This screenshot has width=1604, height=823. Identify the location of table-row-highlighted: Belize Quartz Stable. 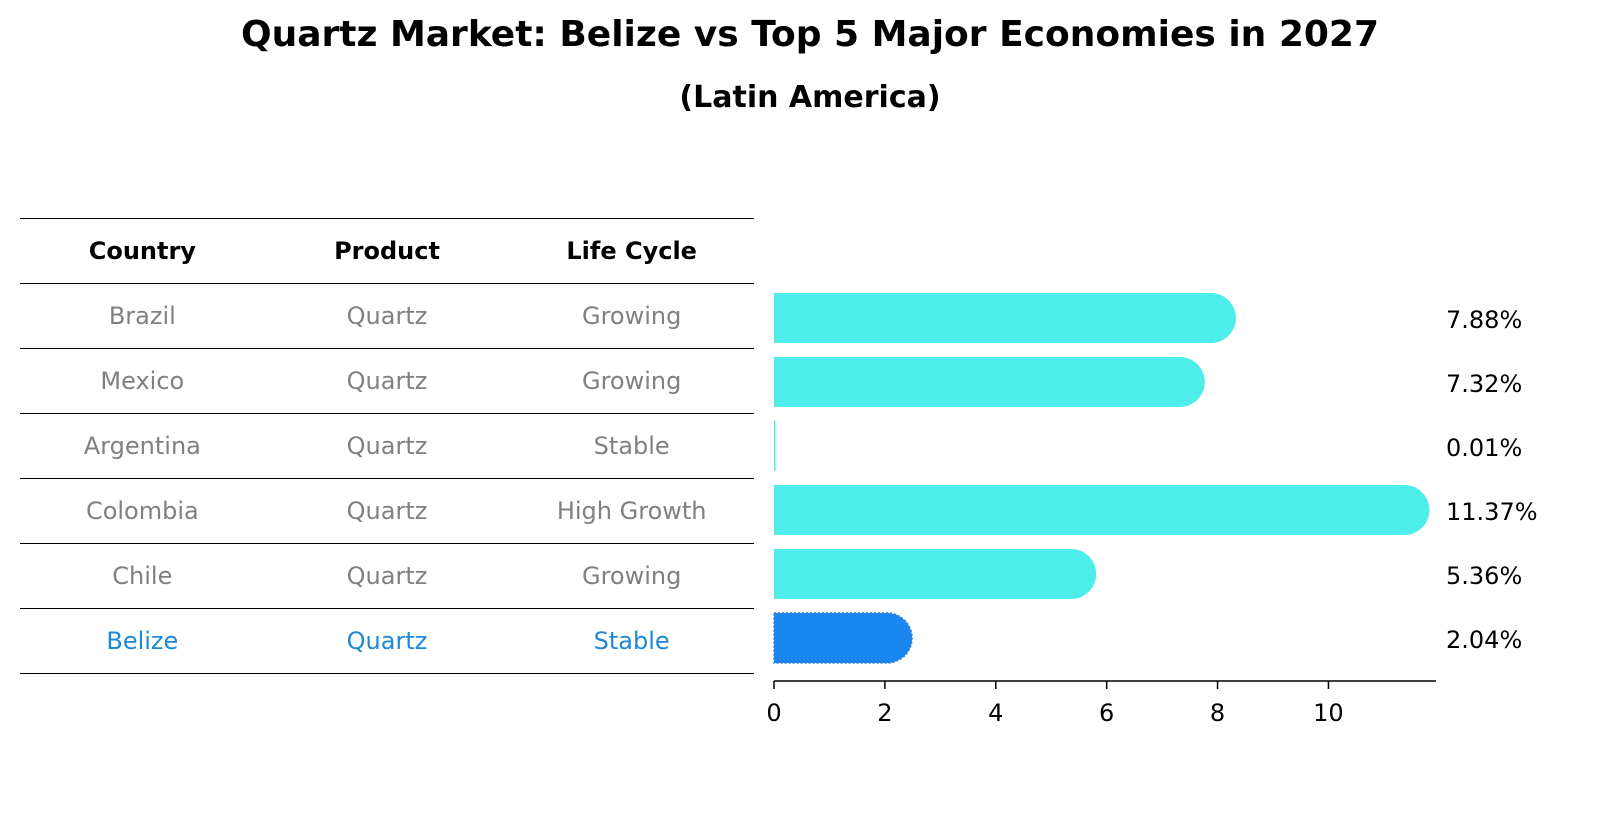
(387, 641).